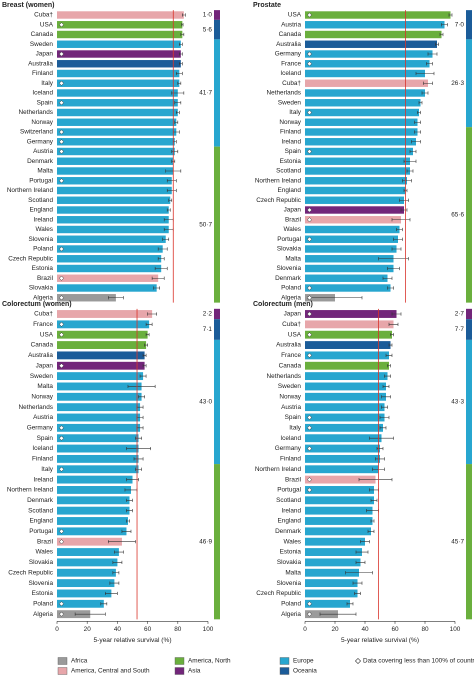 The height and width of the screenshot is (676, 474). Describe the element at coordinates (469, 329) in the screenshot. I see `group-strip` at that location.